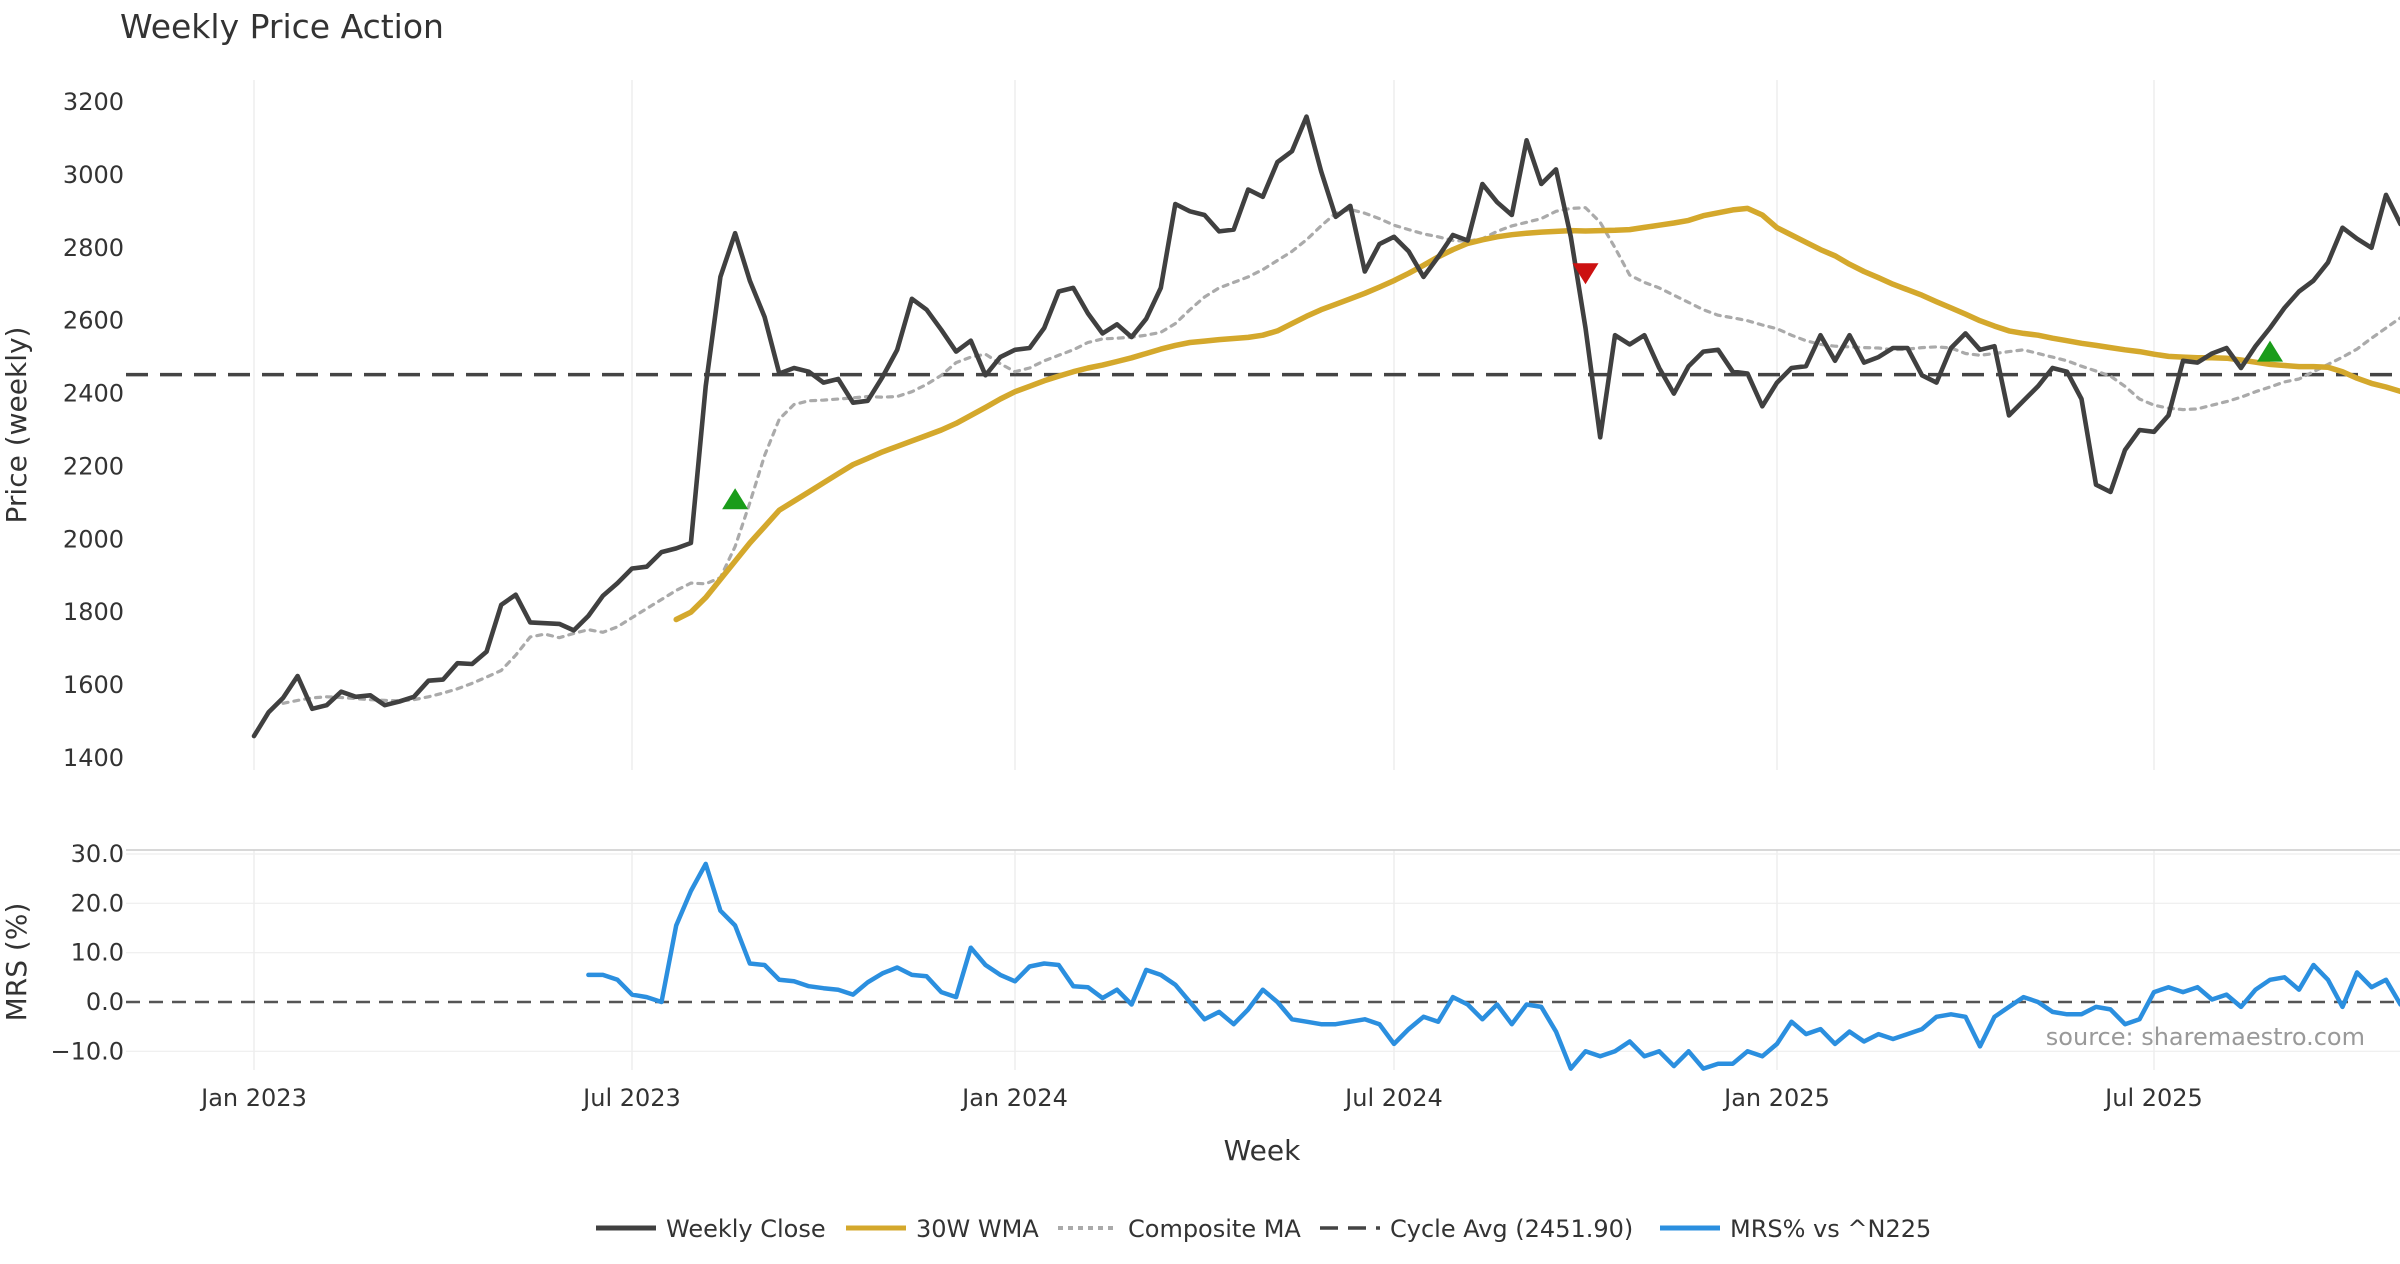 The width and height of the screenshot is (2400, 1264). What do you see at coordinates (1262, 1150) in the screenshot?
I see `x-axis-label: Week` at bounding box center [1262, 1150].